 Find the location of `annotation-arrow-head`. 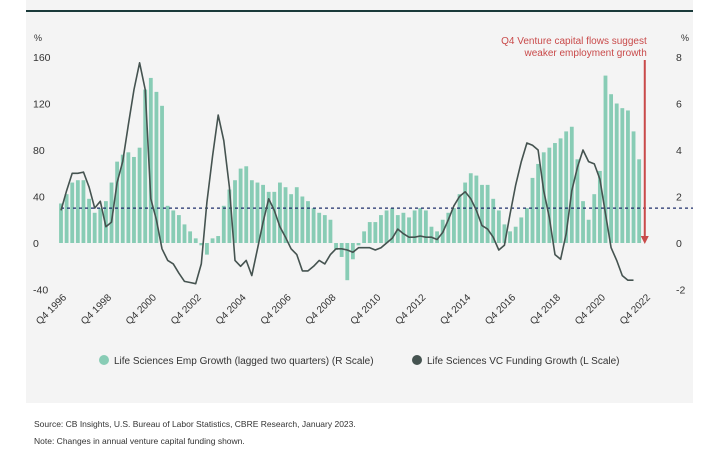

annotation-arrow-head is located at coordinates (644, 240).